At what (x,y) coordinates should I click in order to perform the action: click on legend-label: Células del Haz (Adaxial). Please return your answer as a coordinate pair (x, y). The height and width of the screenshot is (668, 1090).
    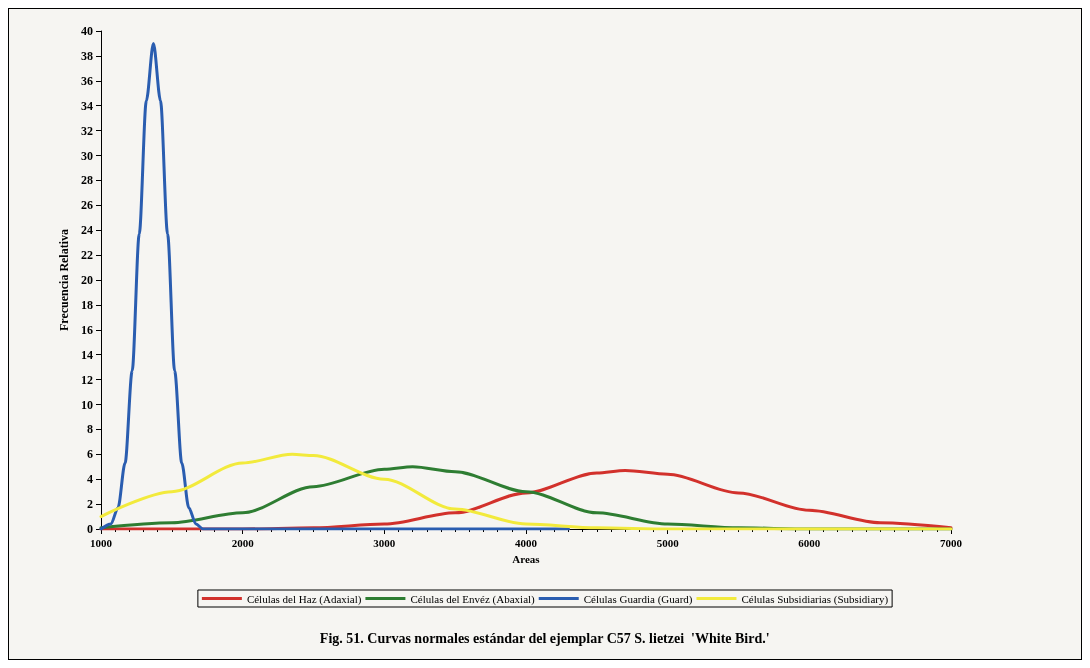
    Looking at the image, I should click on (304, 599).